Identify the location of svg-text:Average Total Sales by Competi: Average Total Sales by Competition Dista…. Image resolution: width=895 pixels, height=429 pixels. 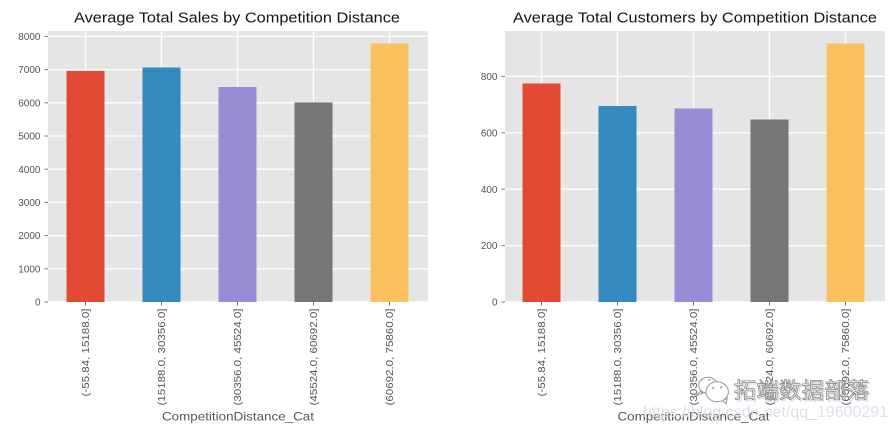
(237, 19).